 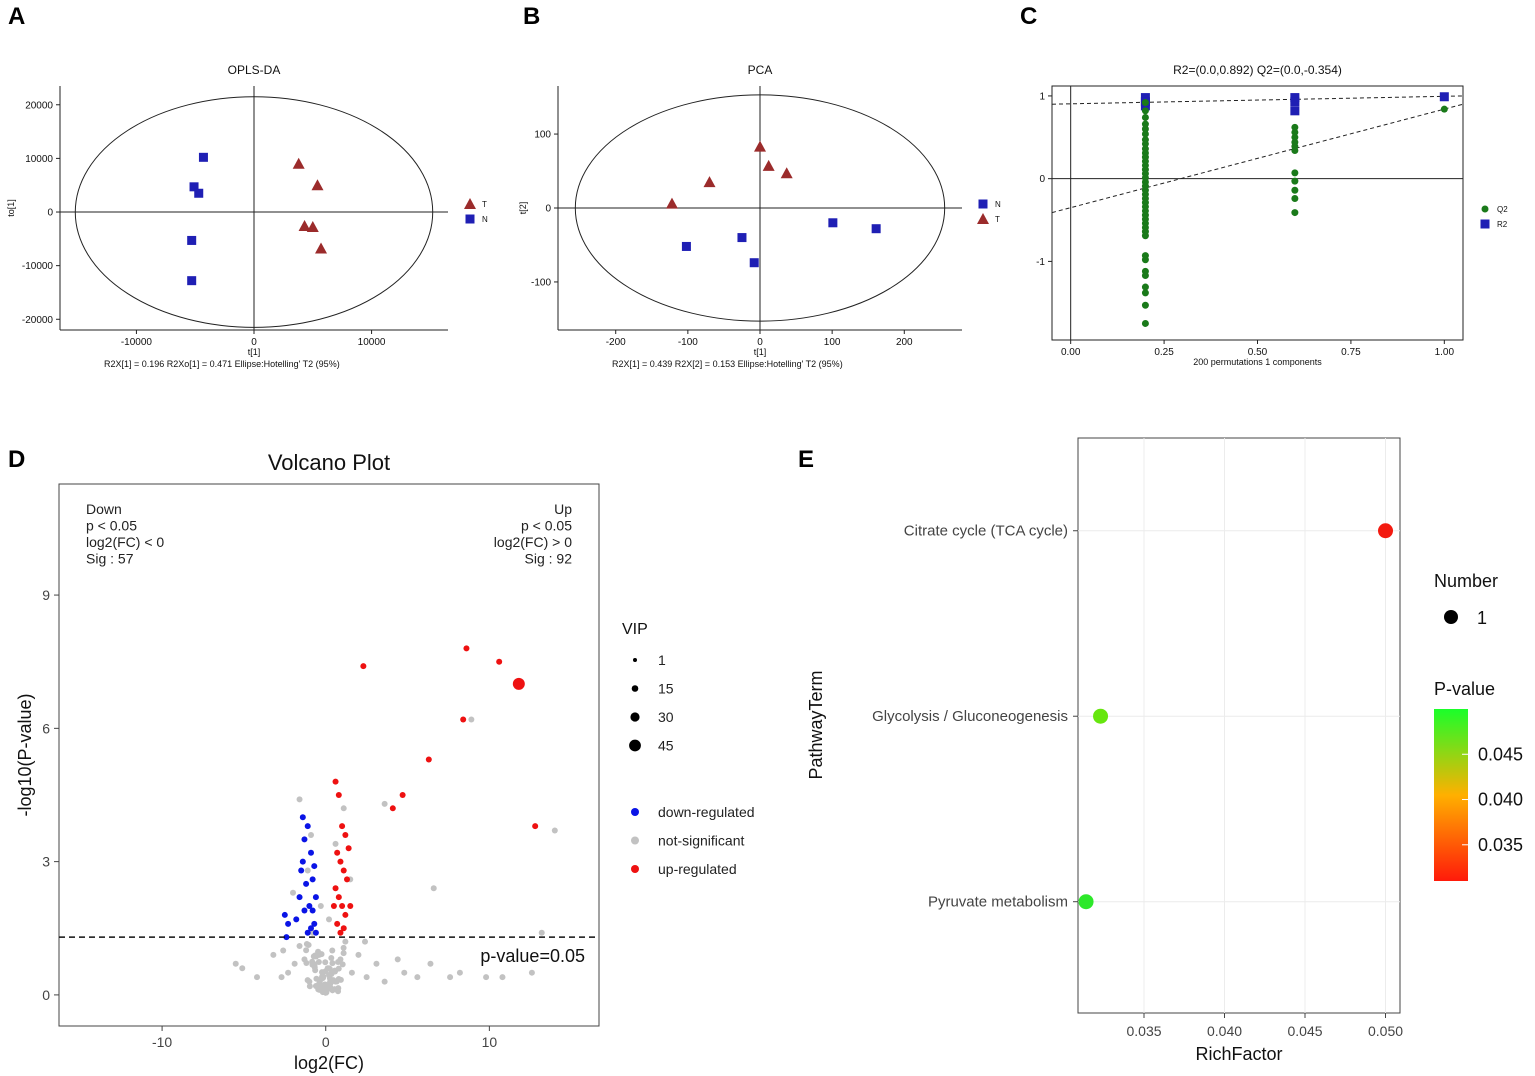 I want to click on panel-a-y-tick-label: -20000, so click(x=38, y=320).